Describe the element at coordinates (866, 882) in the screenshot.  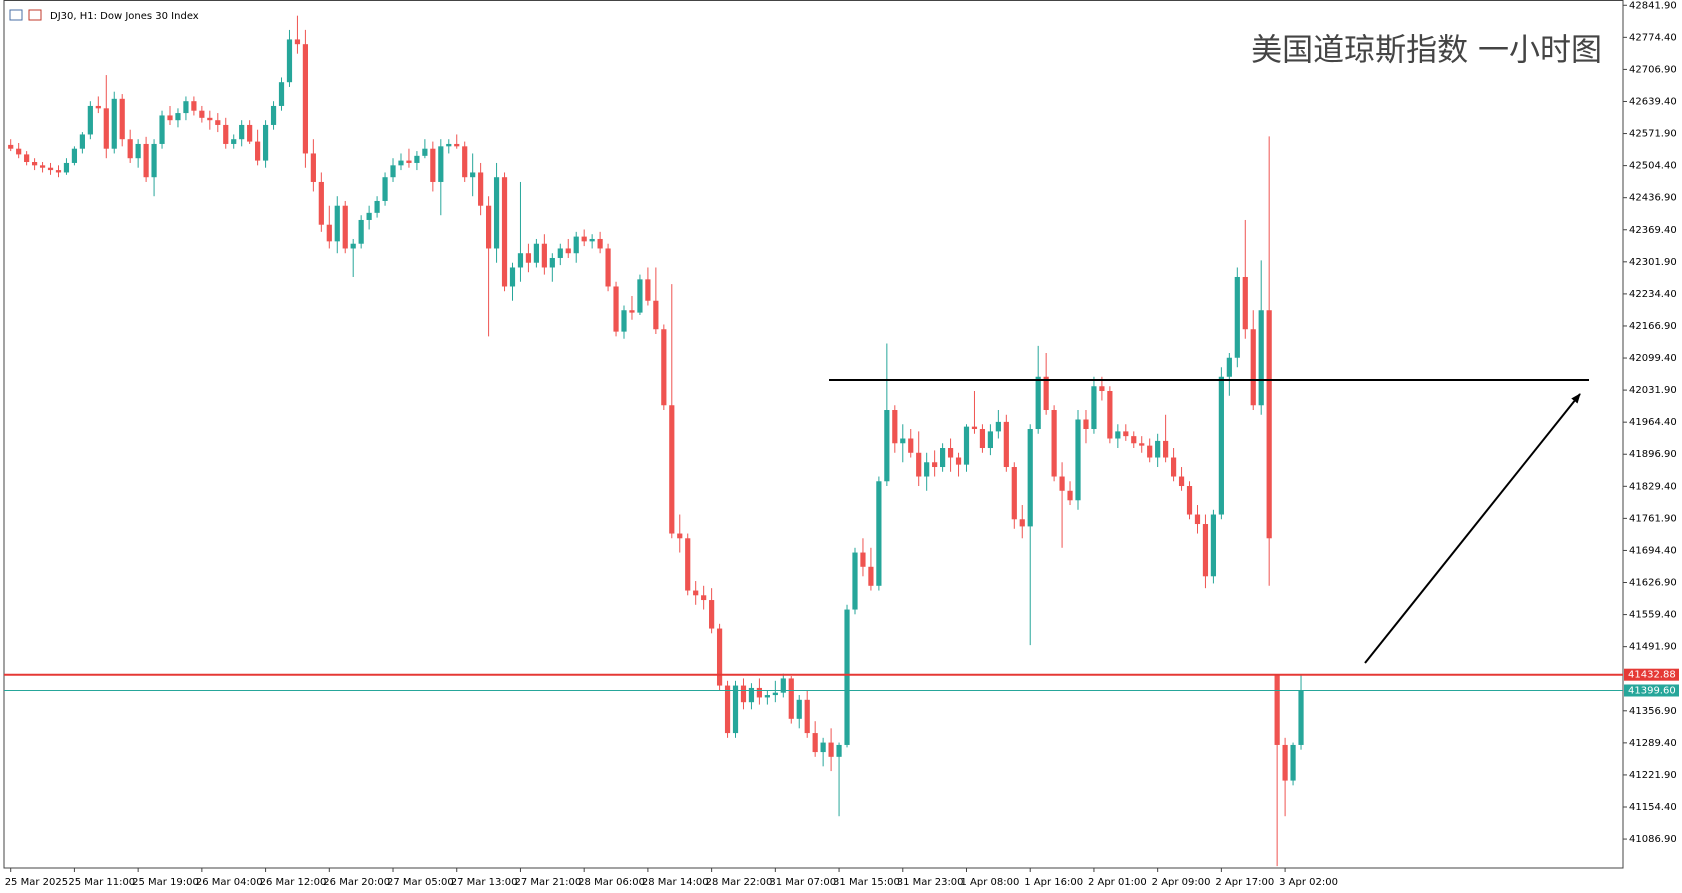
I see `x-tick-label: 31 Mar 15:00` at that location.